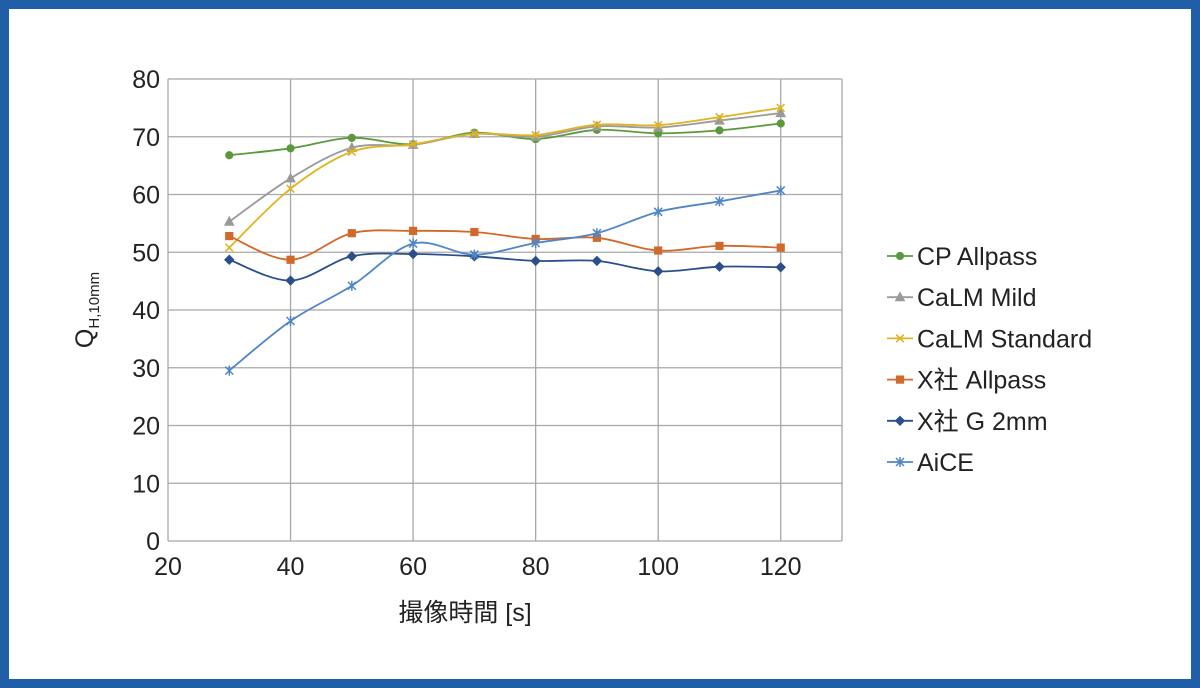 This screenshot has width=1200, height=688. Describe the element at coordinates (982, 422) in the screenshot. I see `legend-label: X社 G 2mm` at that location.